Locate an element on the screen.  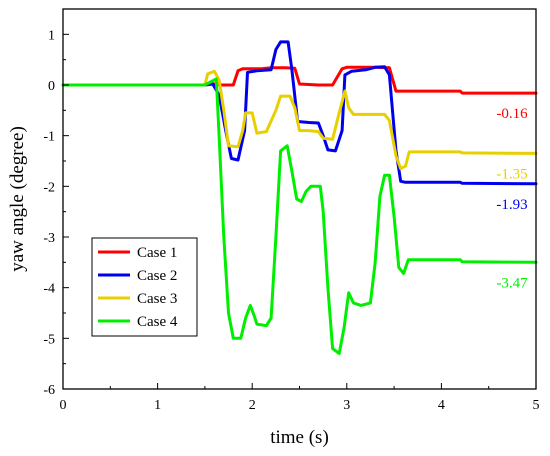
end-labels-layer: -0.16 -1.93 -1.35 -3.47 is located at coordinates (512, 198).